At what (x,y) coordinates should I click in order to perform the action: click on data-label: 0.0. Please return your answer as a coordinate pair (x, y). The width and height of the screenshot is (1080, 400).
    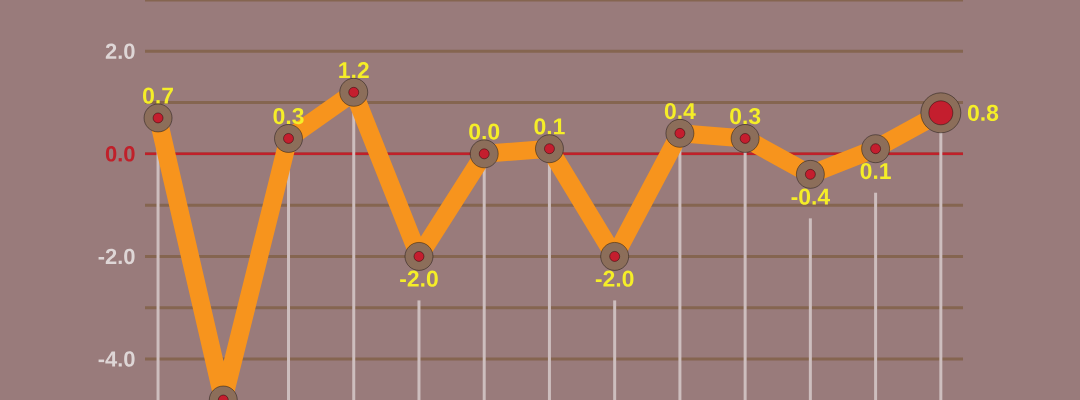
    Looking at the image, I should click on (484, 131).